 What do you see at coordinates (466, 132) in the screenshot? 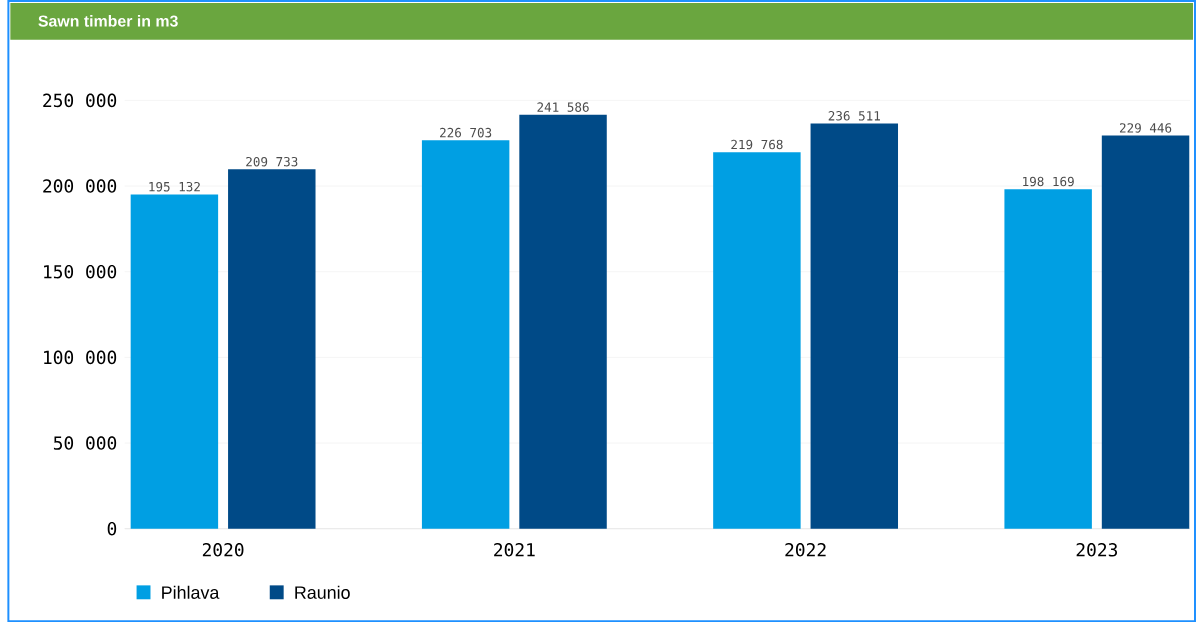
I see `data-label: 226 703` at bounding box center [466, 132].